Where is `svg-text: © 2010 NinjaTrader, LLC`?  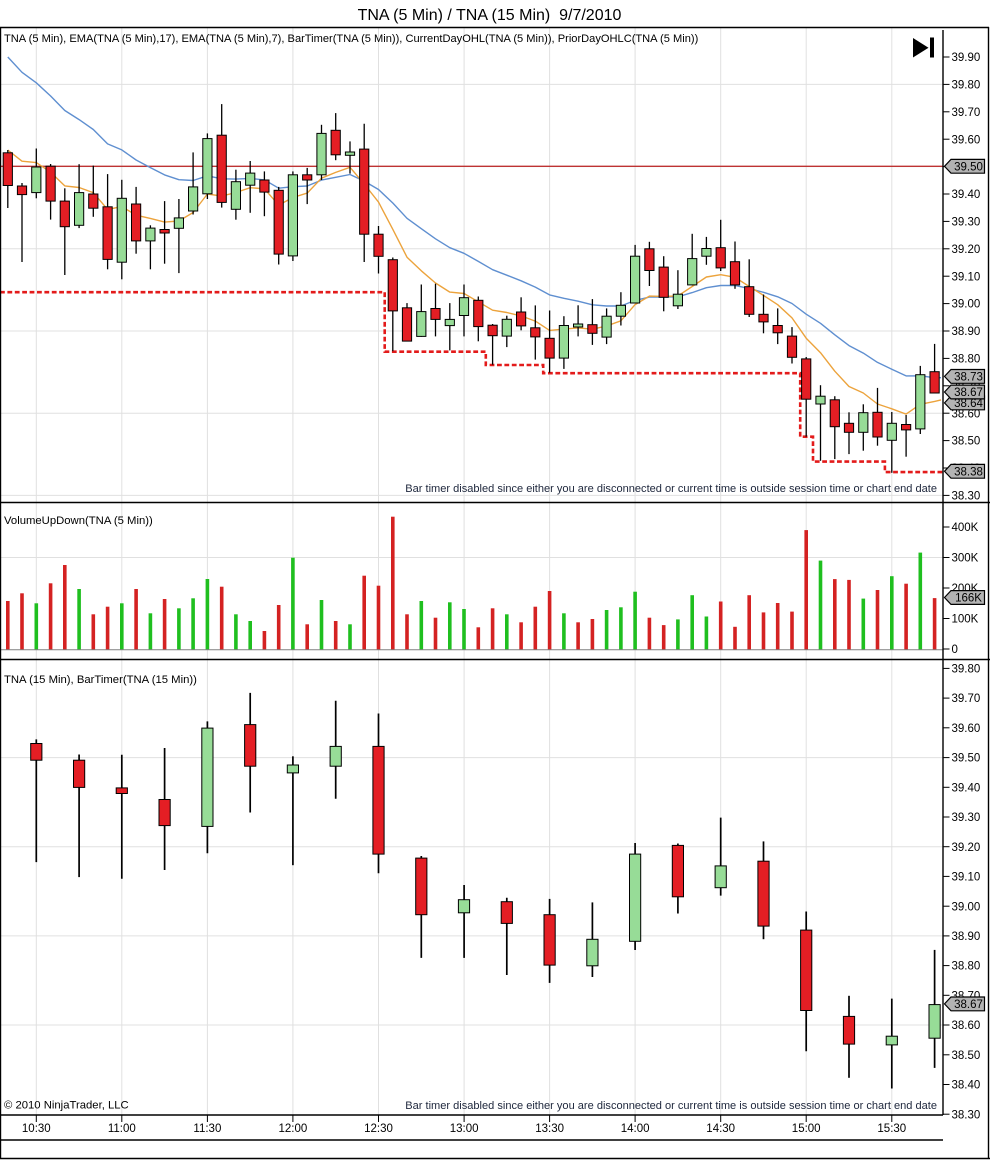
svg-text: © 2010 NinjaTrader, LLC is located at coordinates (66, 1106).